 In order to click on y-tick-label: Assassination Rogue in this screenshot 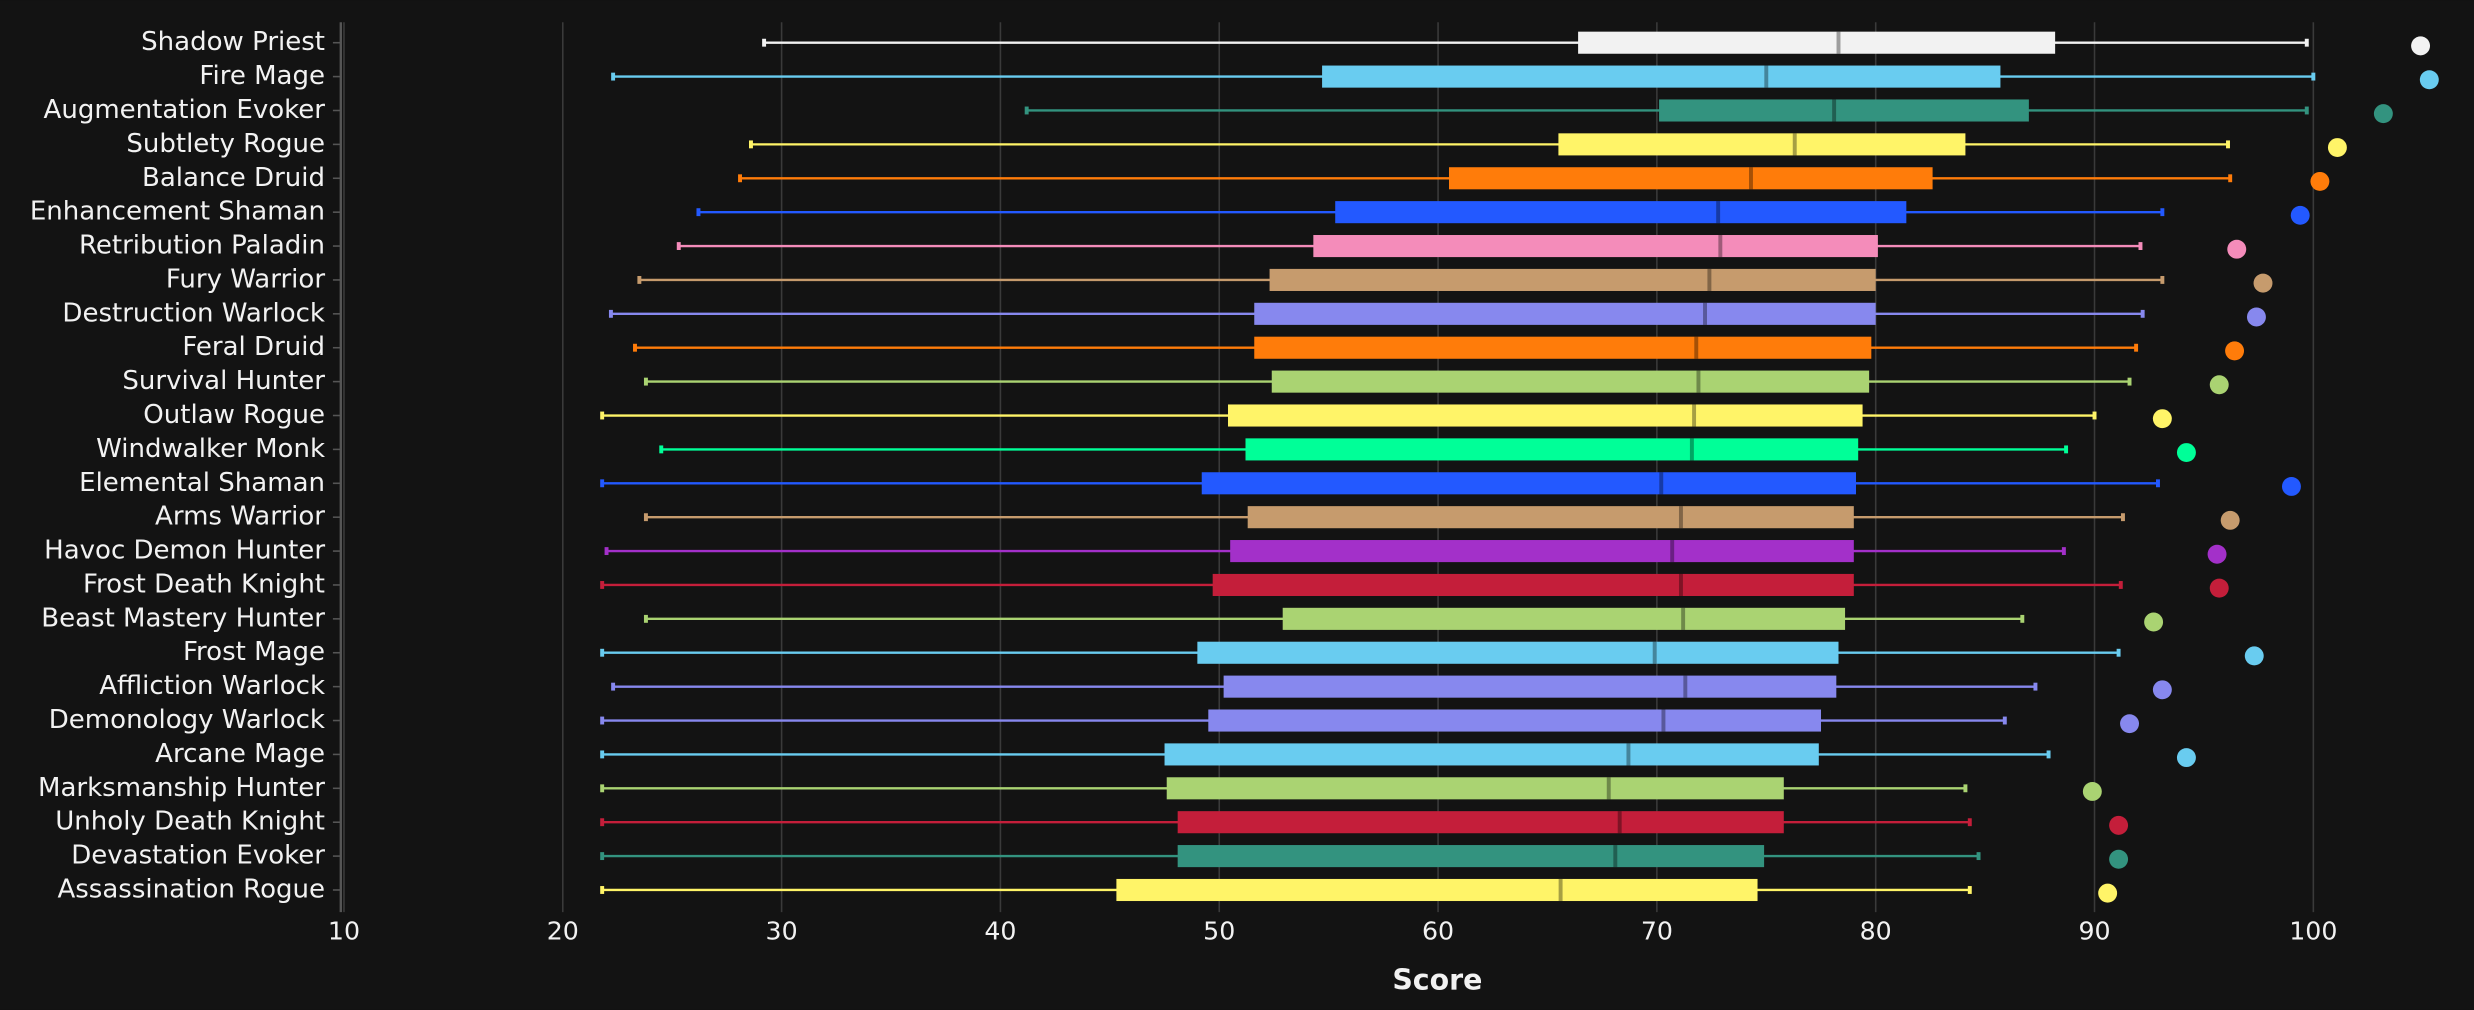, I will do `click(191, 889)`.